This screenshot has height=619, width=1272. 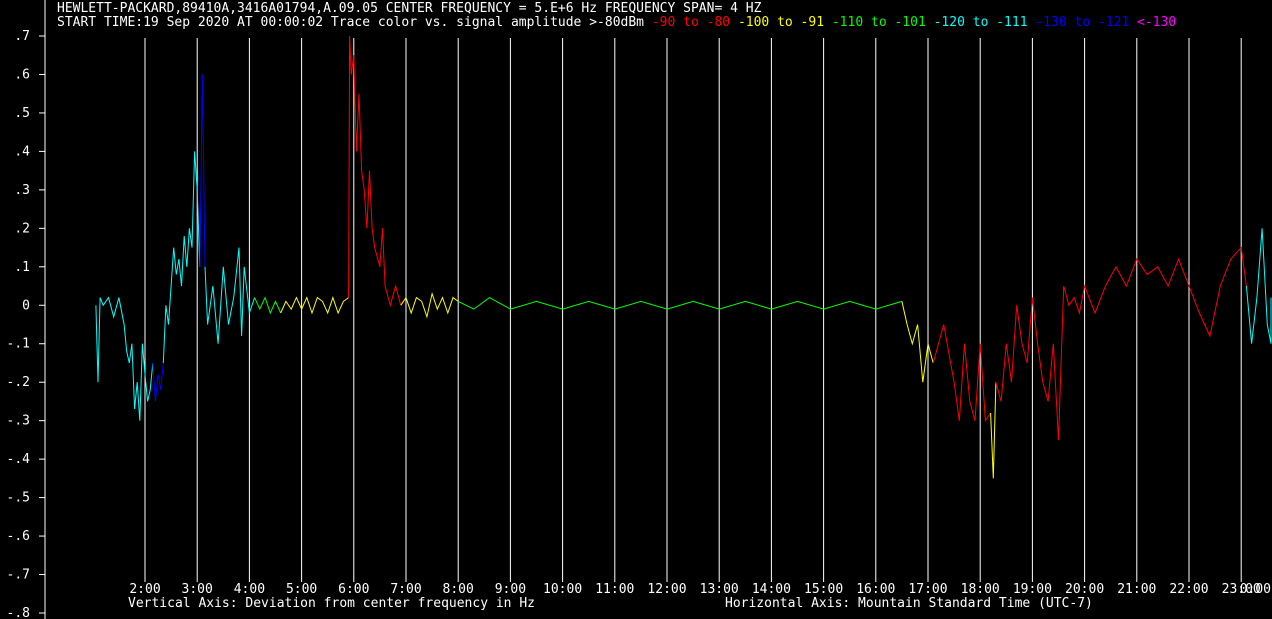 I want to click on x-tick-label: 10:00, so click(x=562, y=589).